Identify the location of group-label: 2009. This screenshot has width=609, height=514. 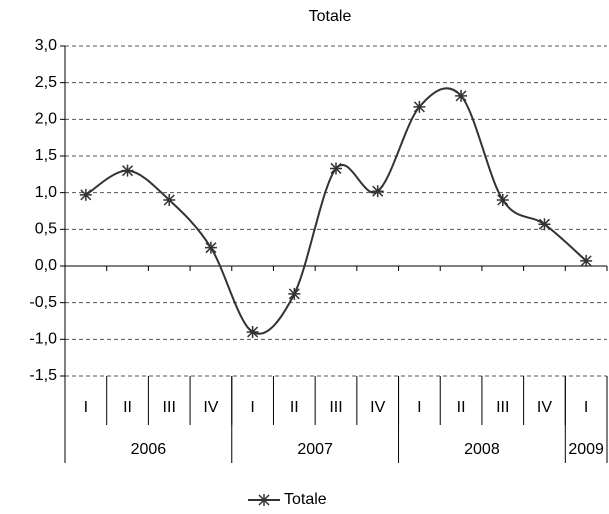
(586, 449).